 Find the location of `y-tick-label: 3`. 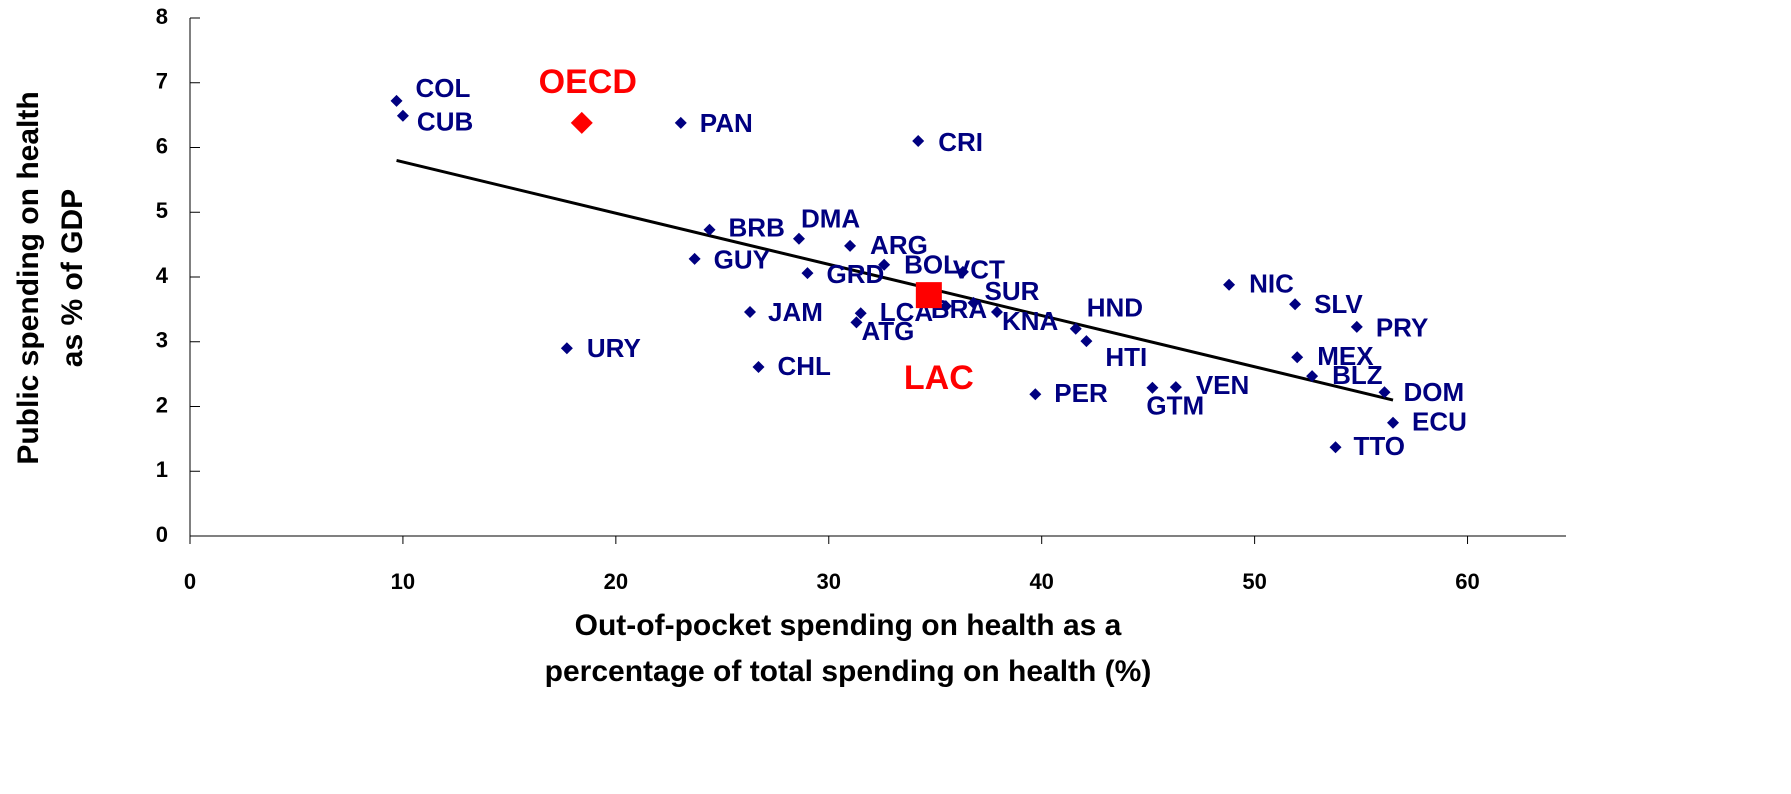

y-tick-label: 3 is located at coordinates (162, 340).